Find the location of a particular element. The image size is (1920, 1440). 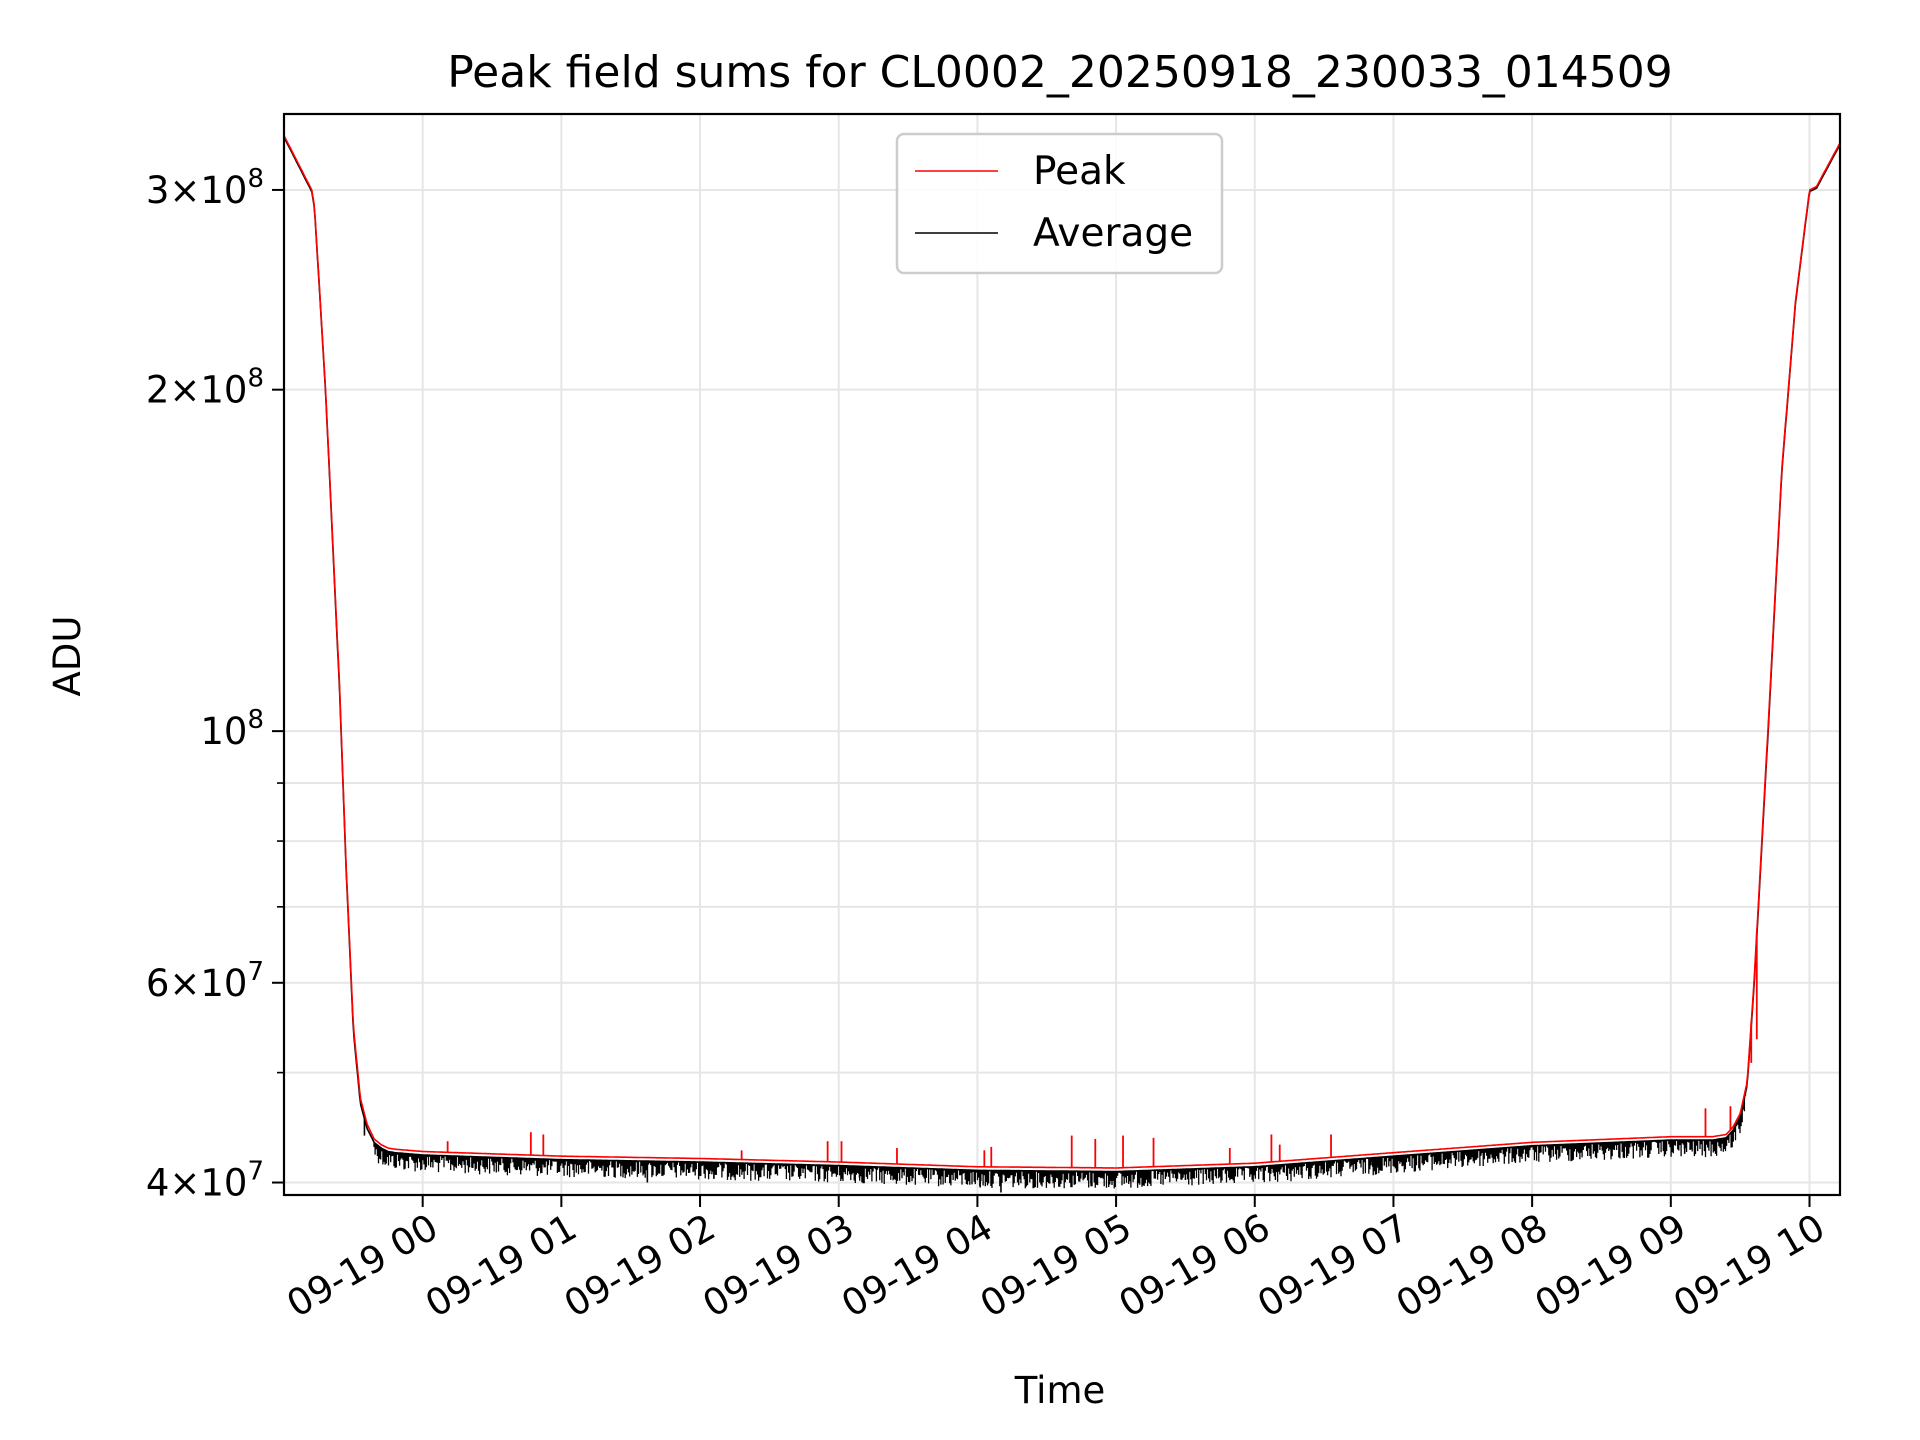

y-axis-label: ADU is located at coordinates (67, 656).